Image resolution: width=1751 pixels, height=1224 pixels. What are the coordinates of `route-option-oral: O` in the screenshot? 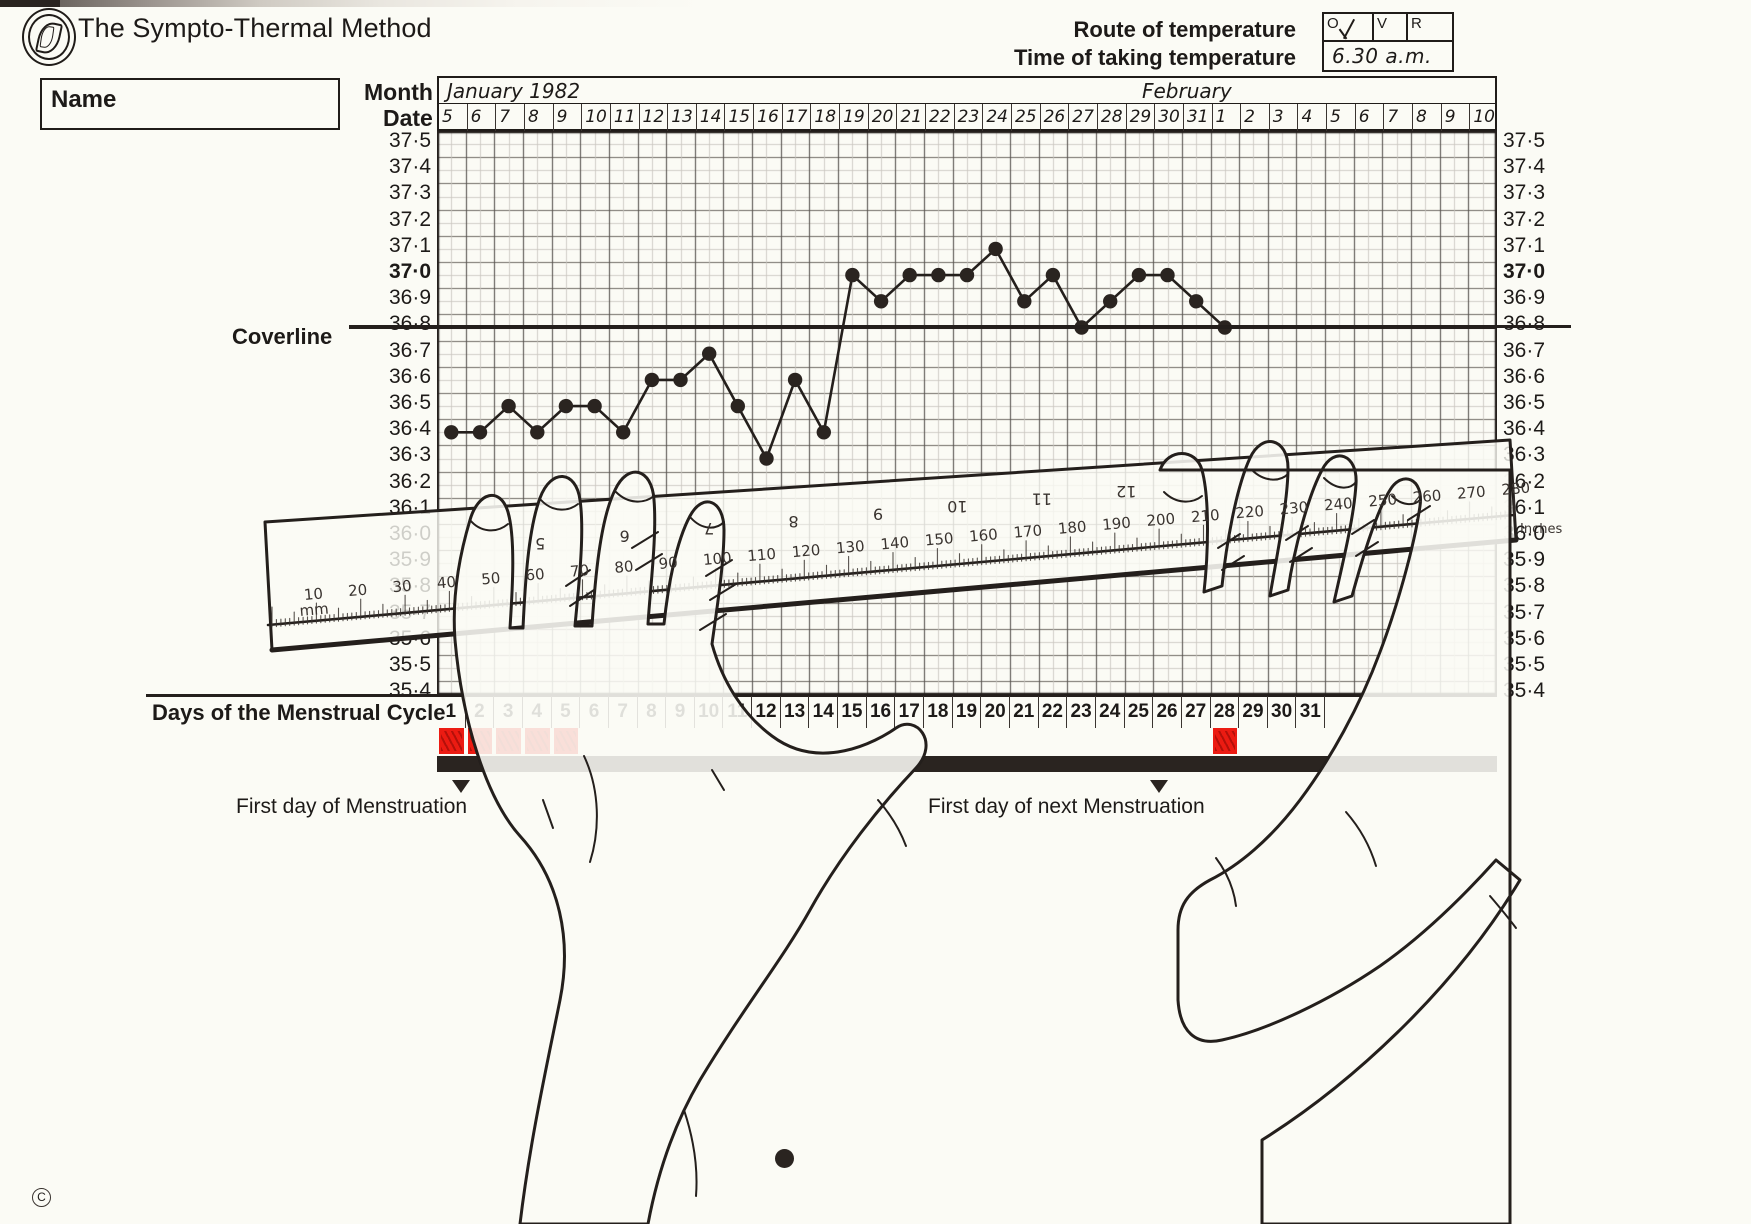 It's located at (1349, 28).